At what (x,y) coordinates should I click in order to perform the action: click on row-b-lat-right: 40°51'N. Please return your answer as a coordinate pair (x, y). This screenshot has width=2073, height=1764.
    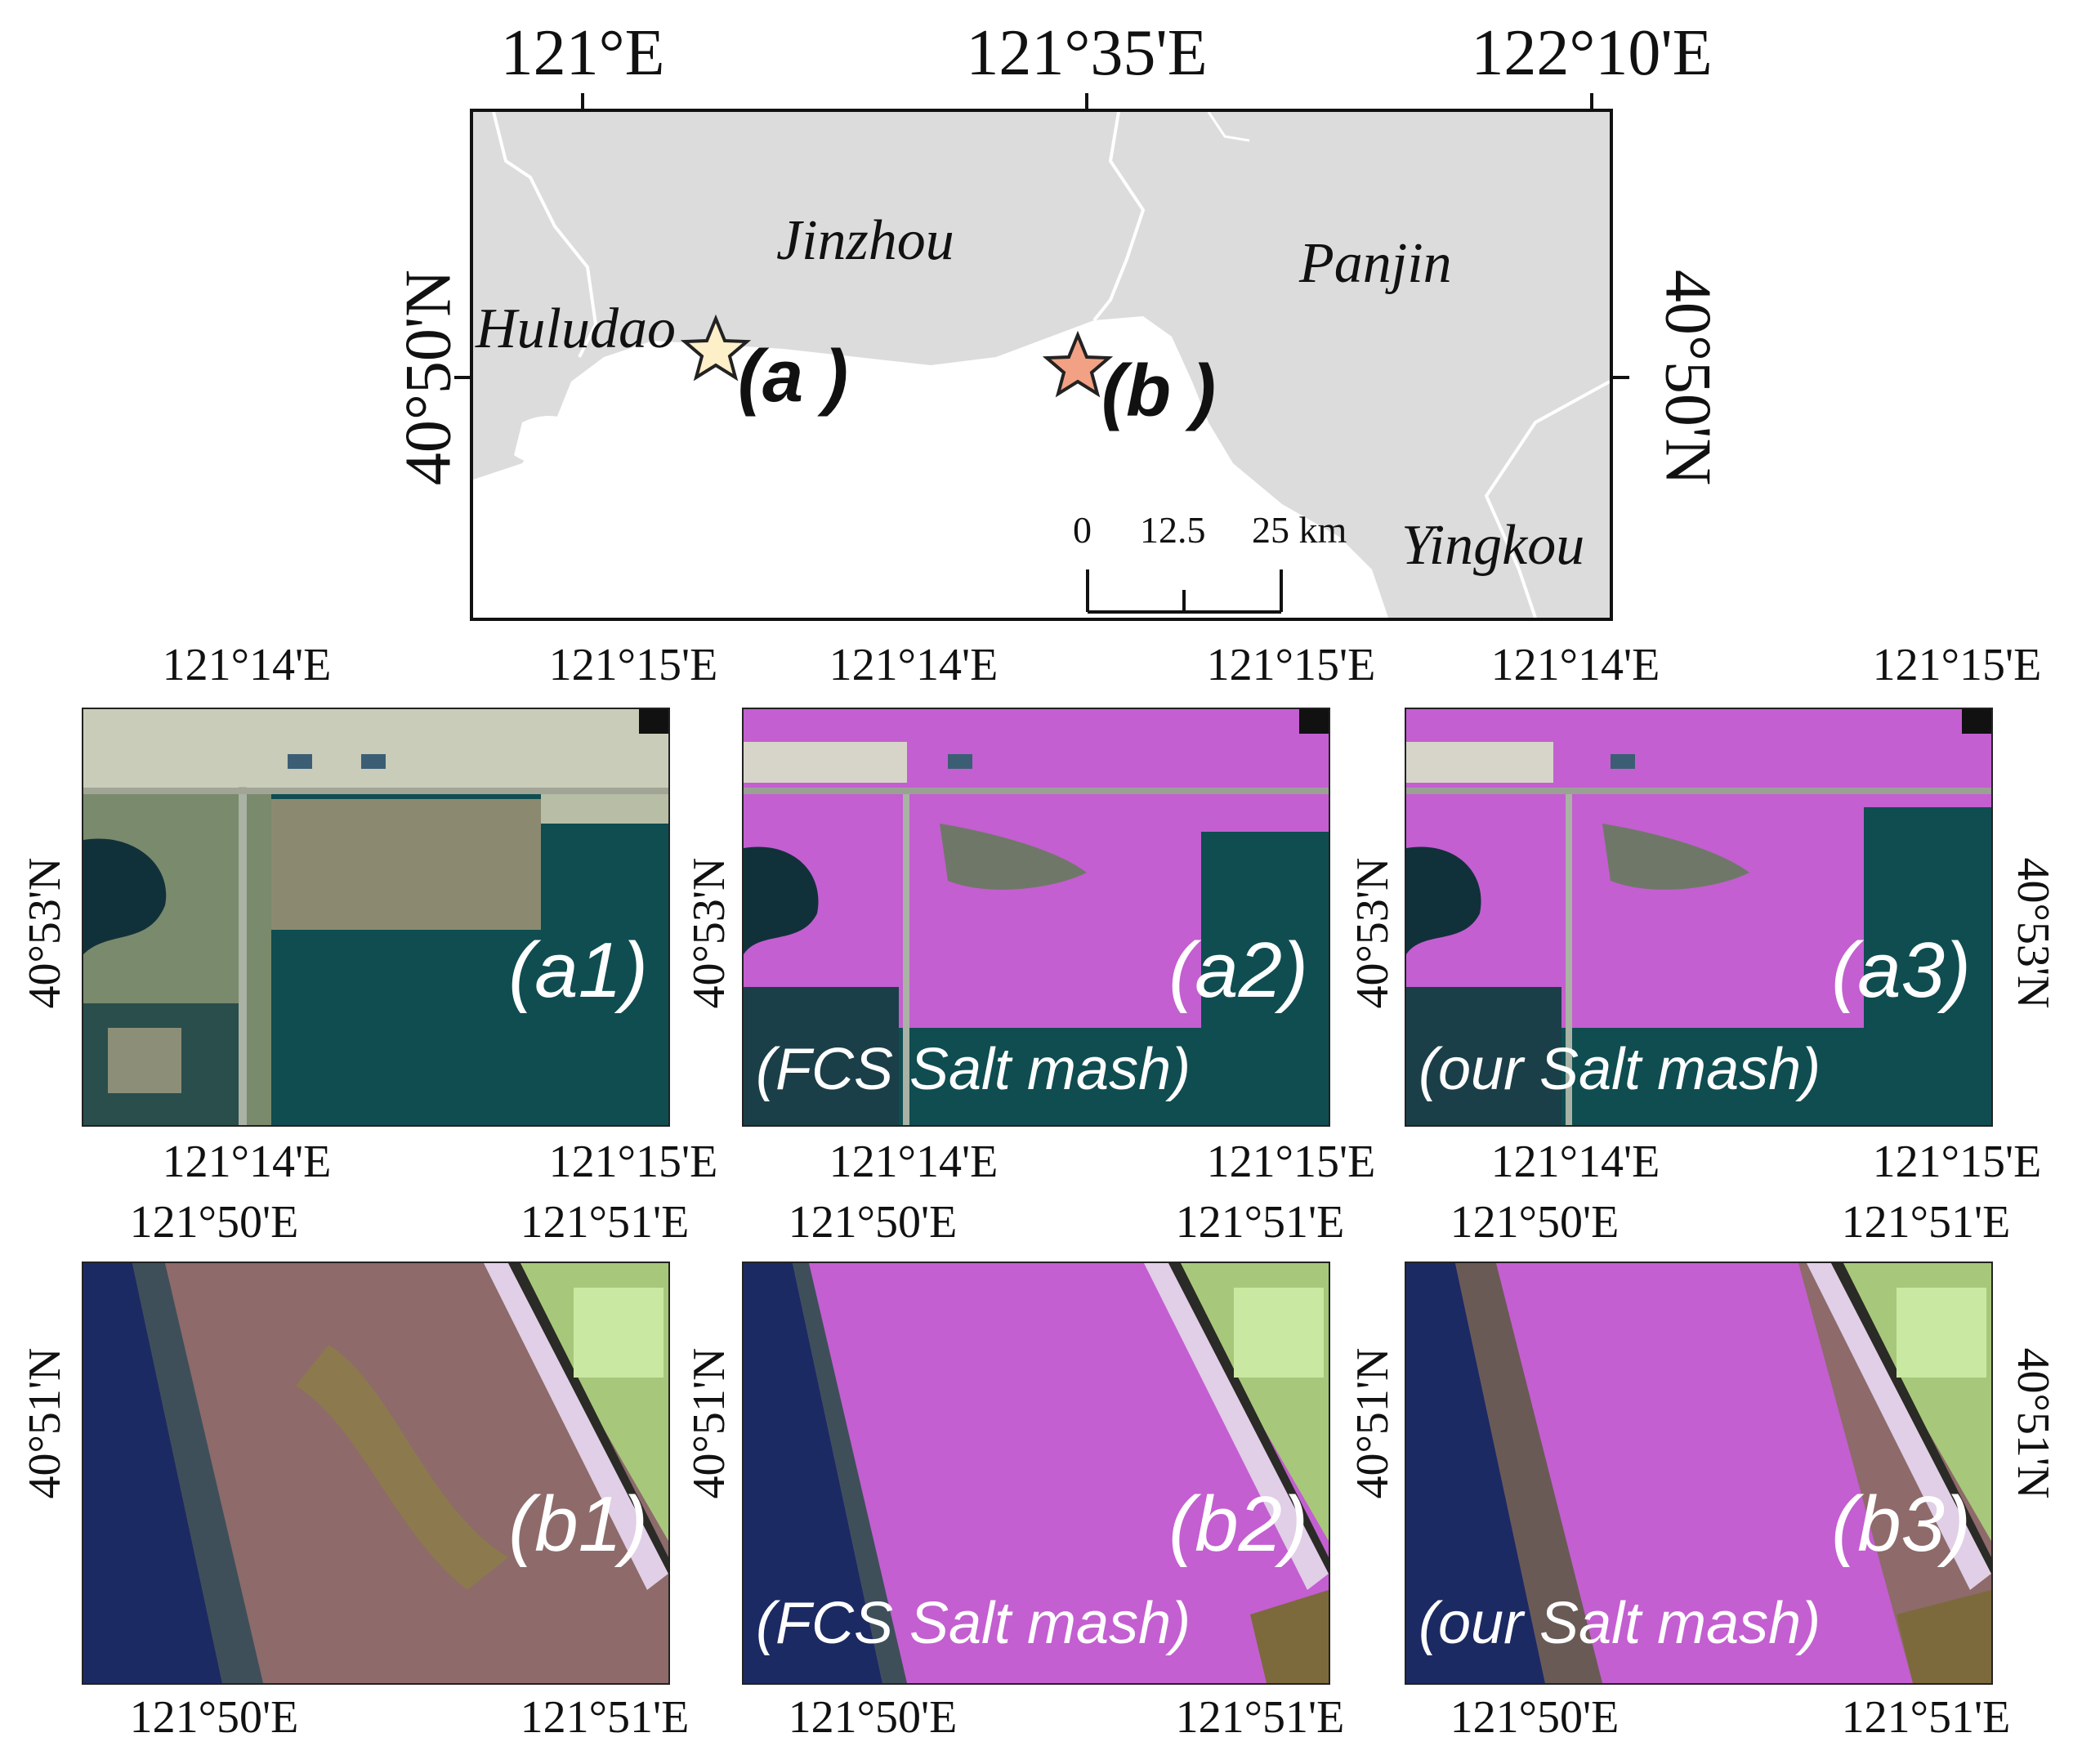
    Looking at the image, I should click on (2033, 1423).